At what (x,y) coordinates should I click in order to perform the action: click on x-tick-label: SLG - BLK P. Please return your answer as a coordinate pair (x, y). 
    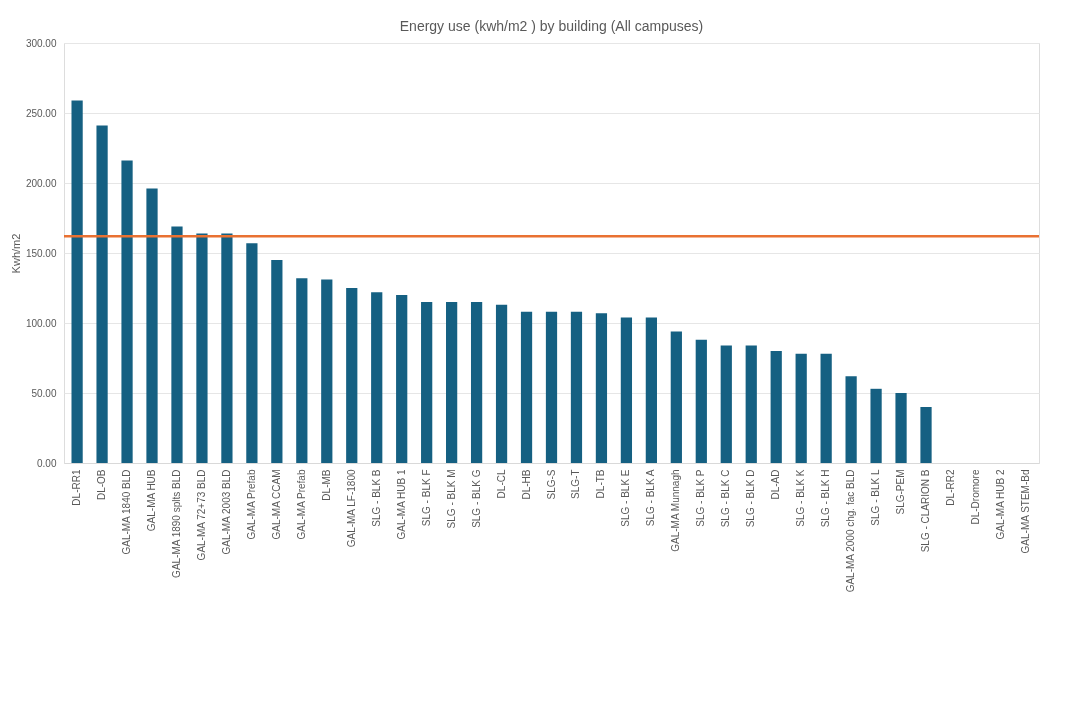
    Looking at the image, I should click on (701, 498).